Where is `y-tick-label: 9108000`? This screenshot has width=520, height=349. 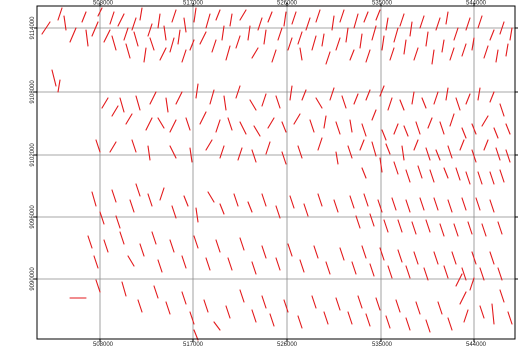 y-tick-label: 9108000 is located at coordinates (33, 92).